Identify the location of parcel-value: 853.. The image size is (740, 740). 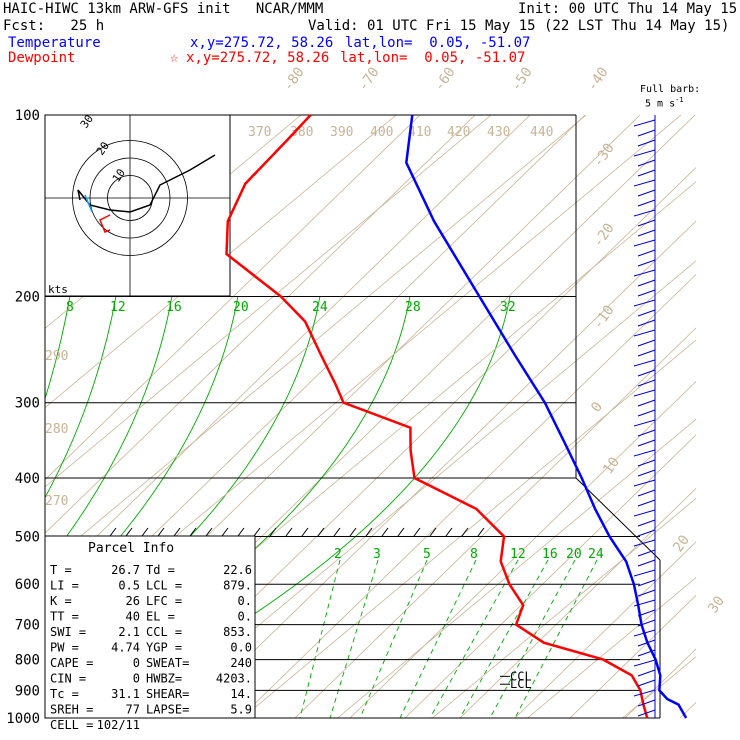
(237, 632).